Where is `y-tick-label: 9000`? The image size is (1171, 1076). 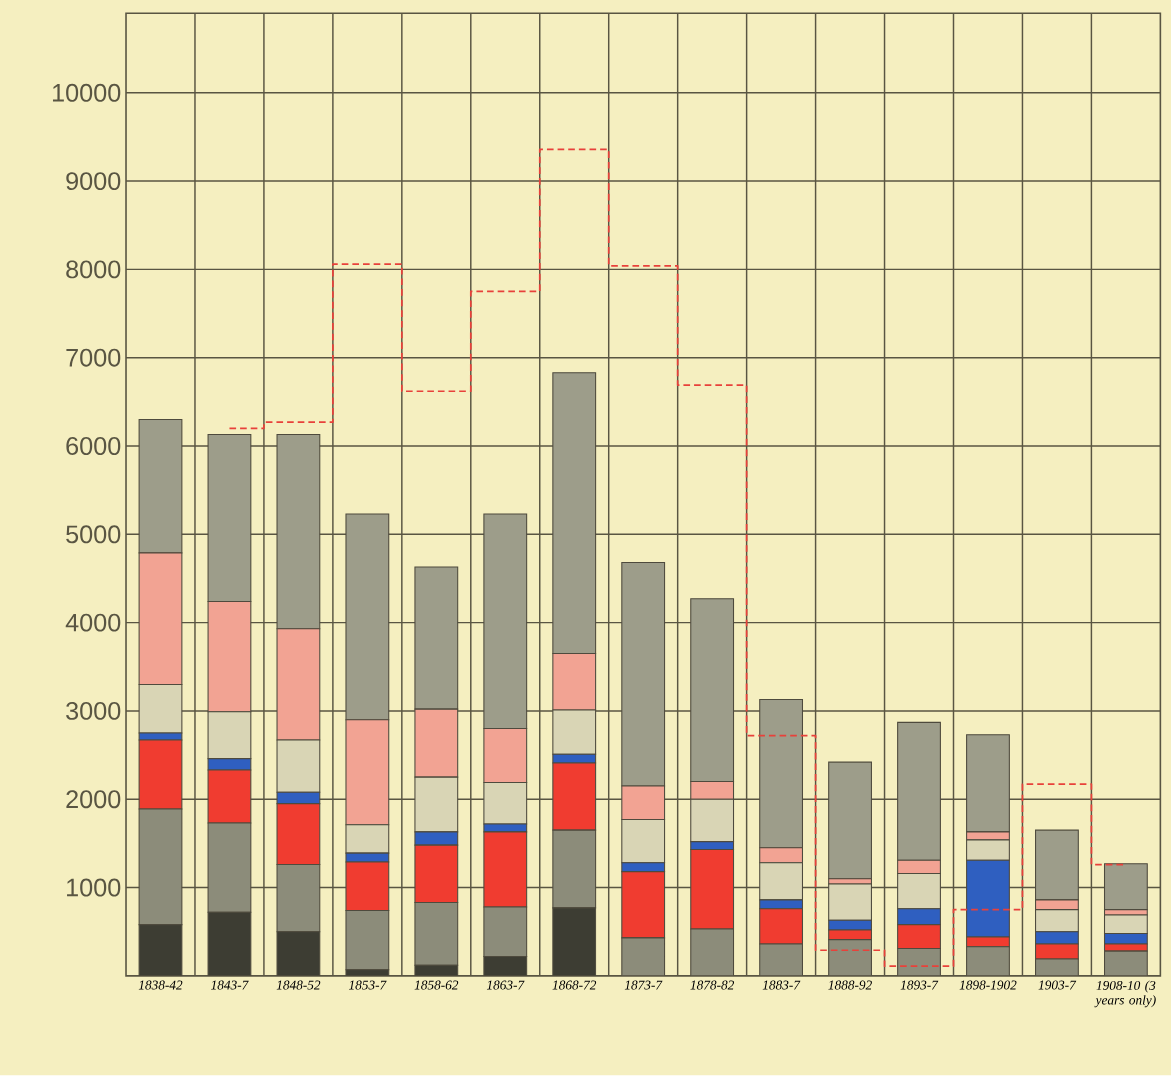 y-tick-label: 9000 is located at coordinates (93, 181).